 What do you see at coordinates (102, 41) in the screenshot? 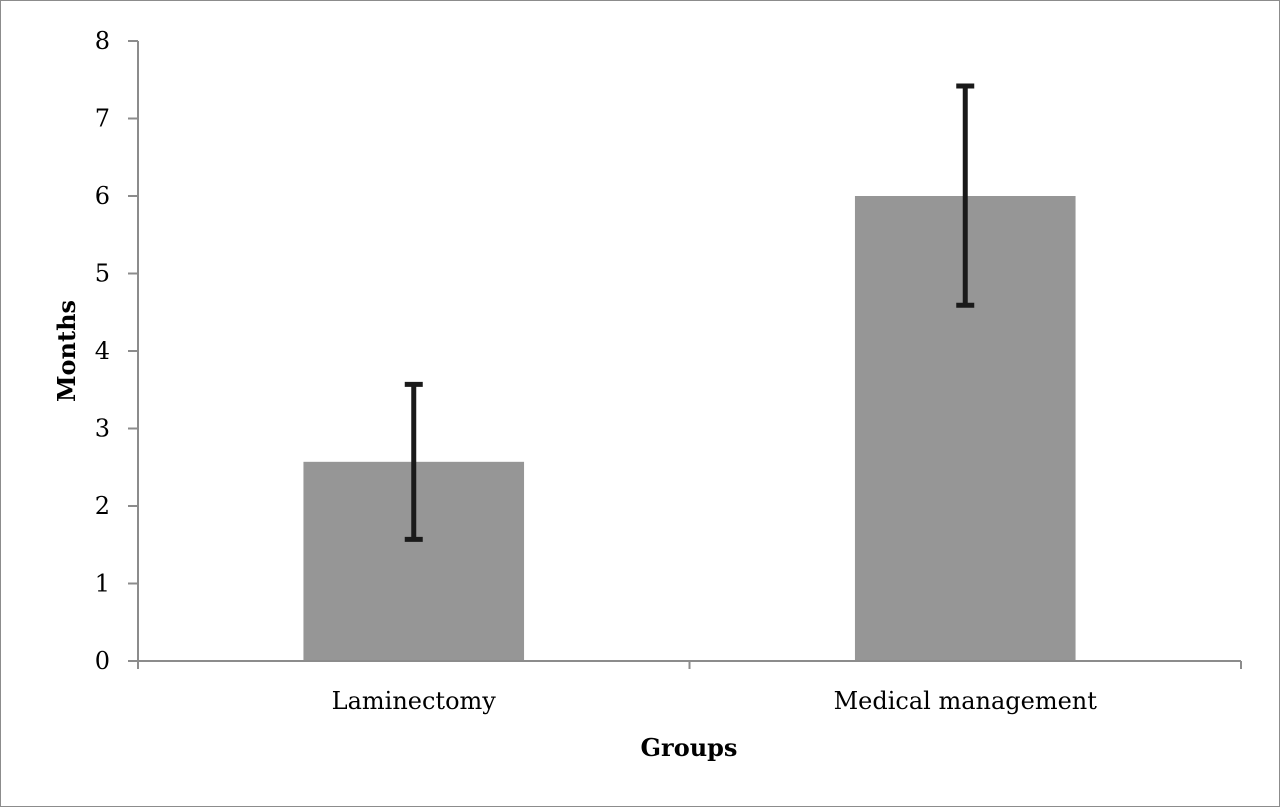
I see `y-tick-label-8: 8` at bounding box center [102, 41].